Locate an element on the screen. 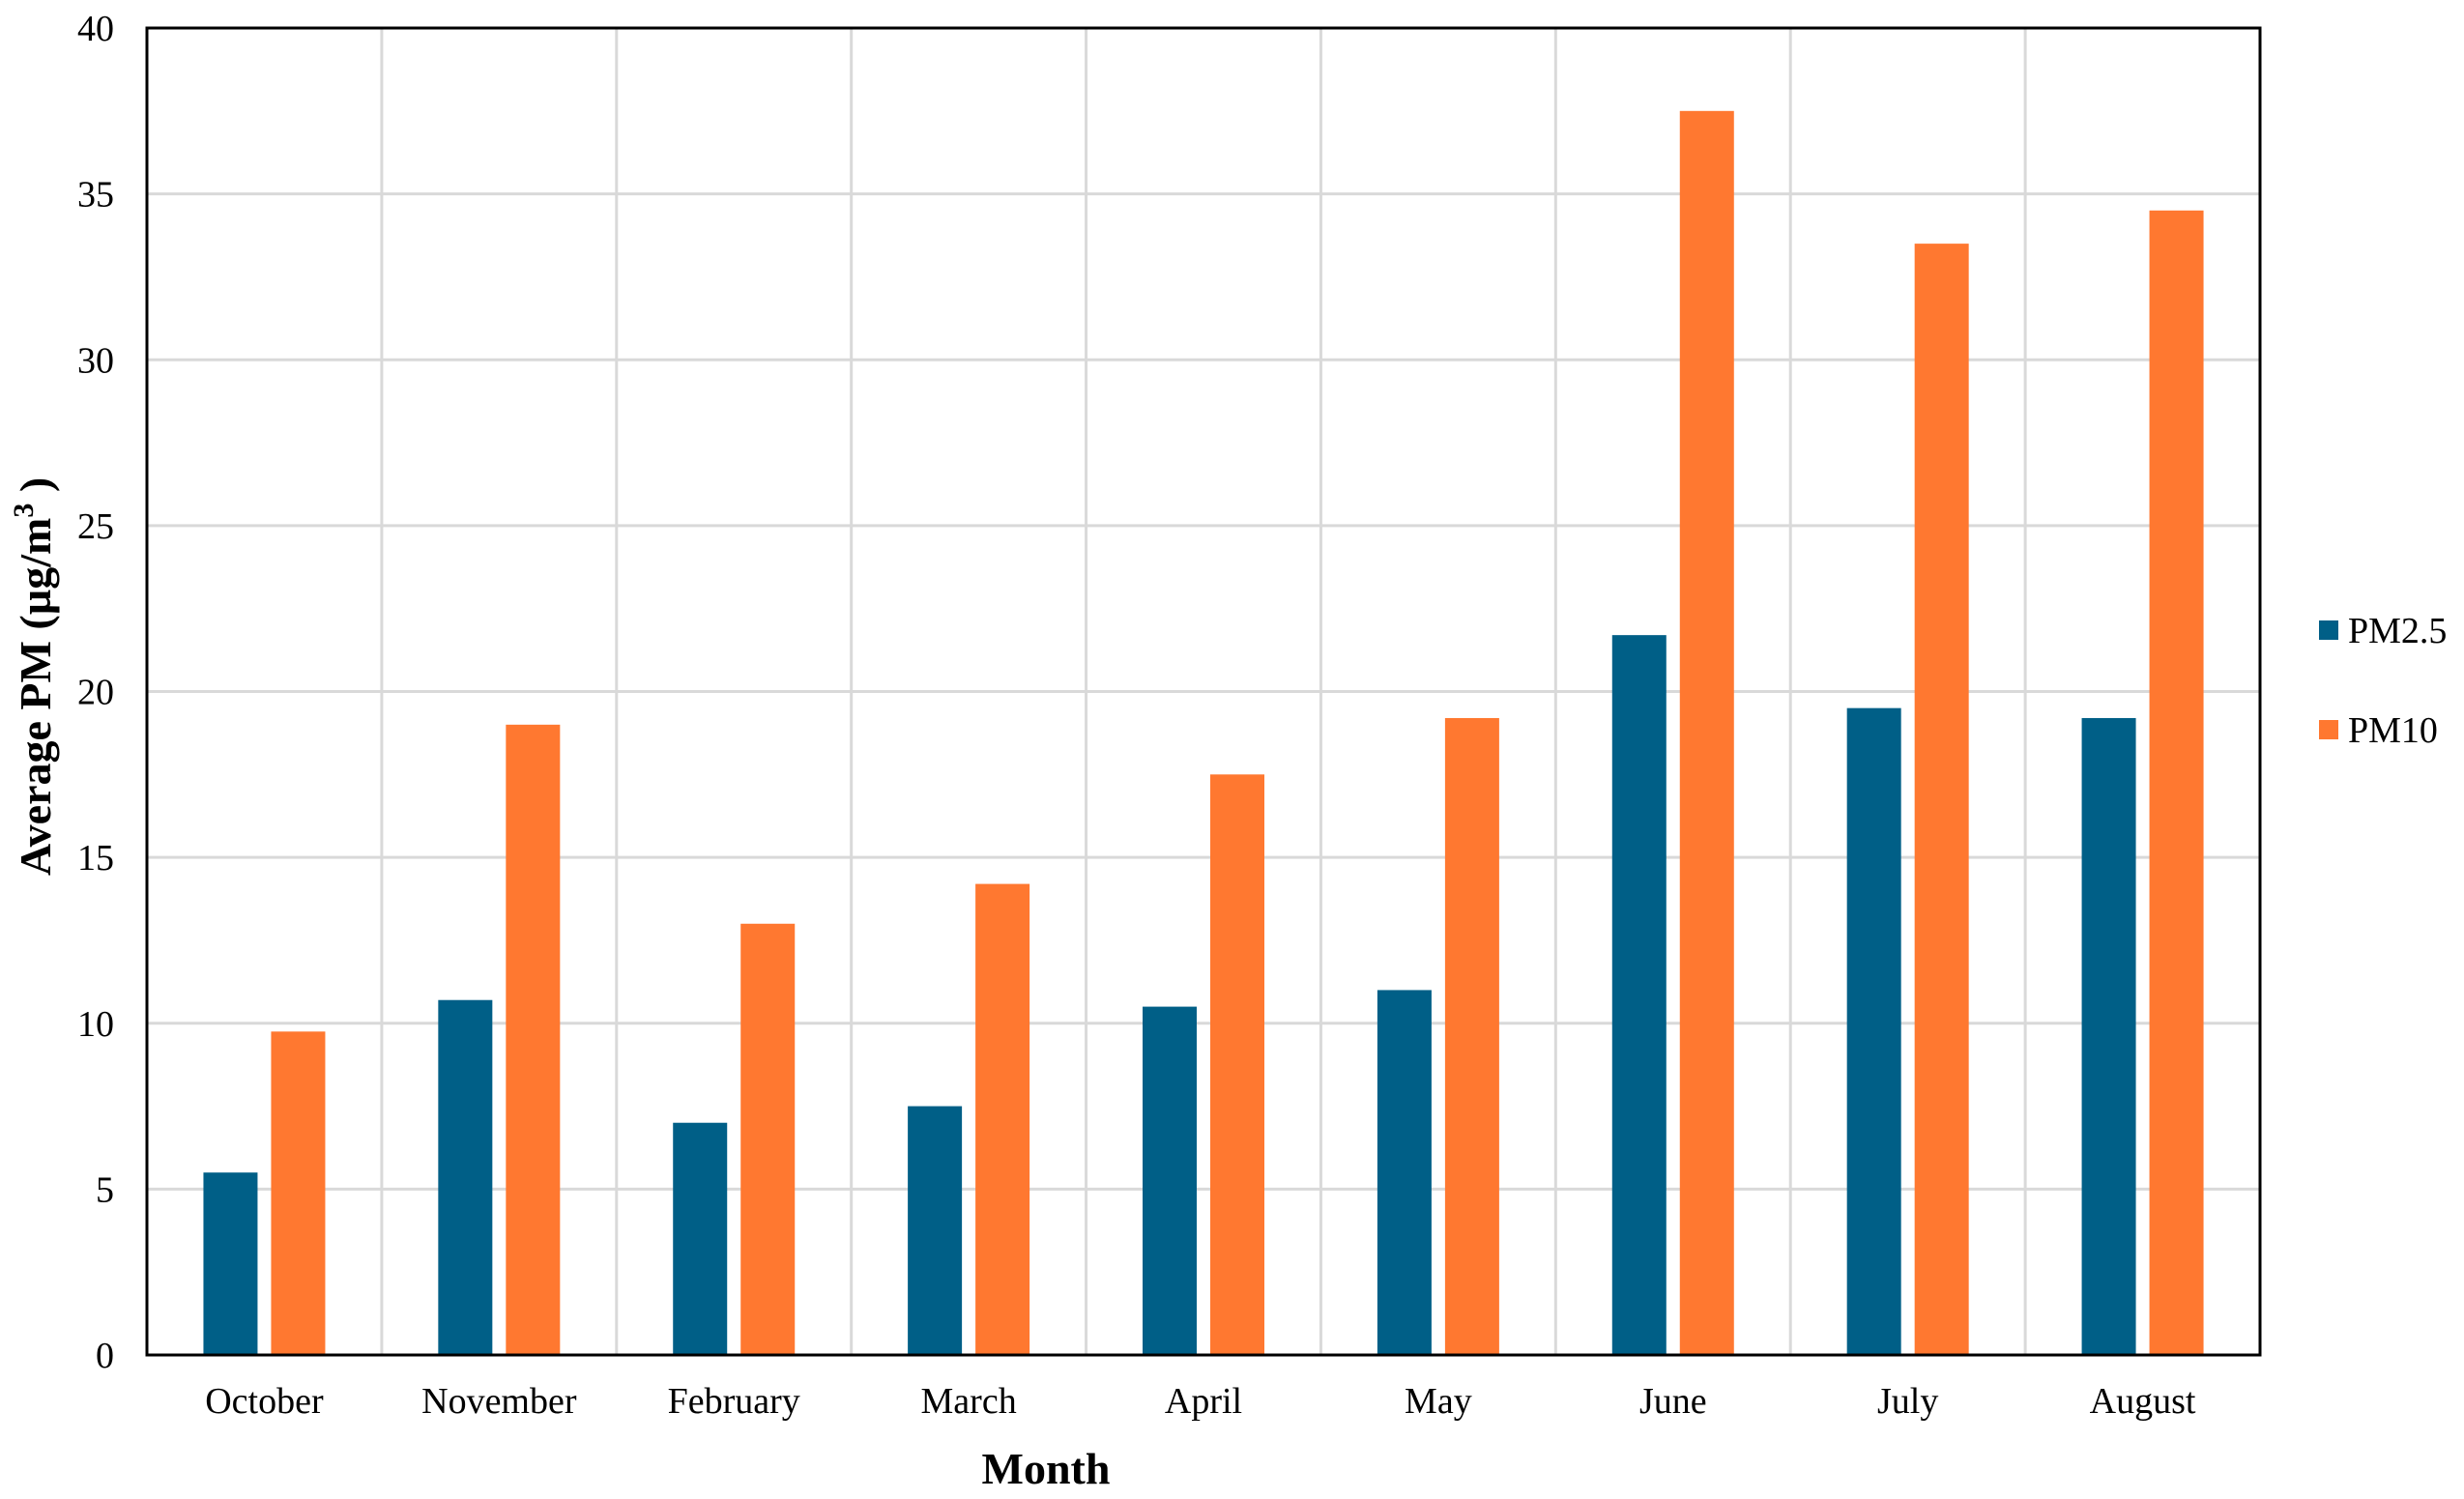 This screenshot has width=2464, height=1499. bar-pm10-june is located at coordinates (1706, 733).